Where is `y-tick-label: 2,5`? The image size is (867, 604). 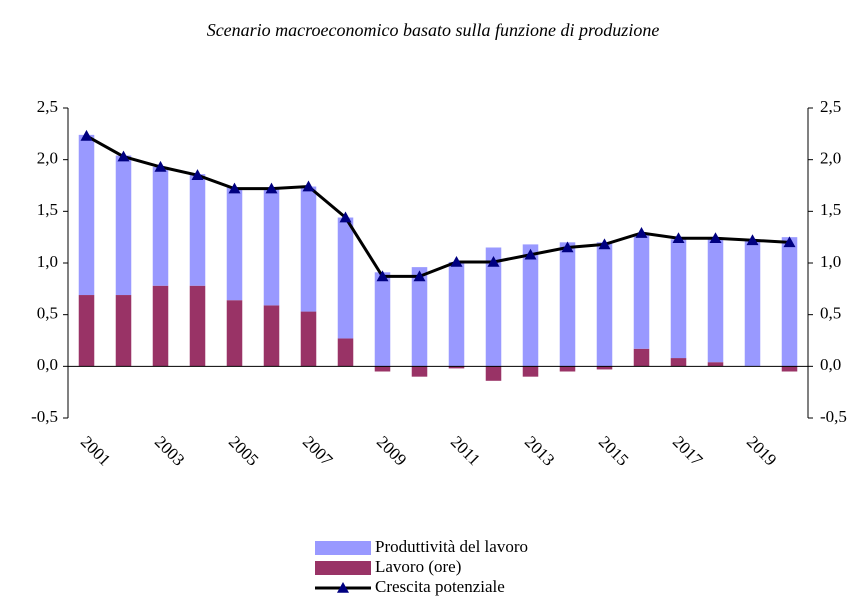 y-tick-label: 2,5 is located at coordinates (47, 106).